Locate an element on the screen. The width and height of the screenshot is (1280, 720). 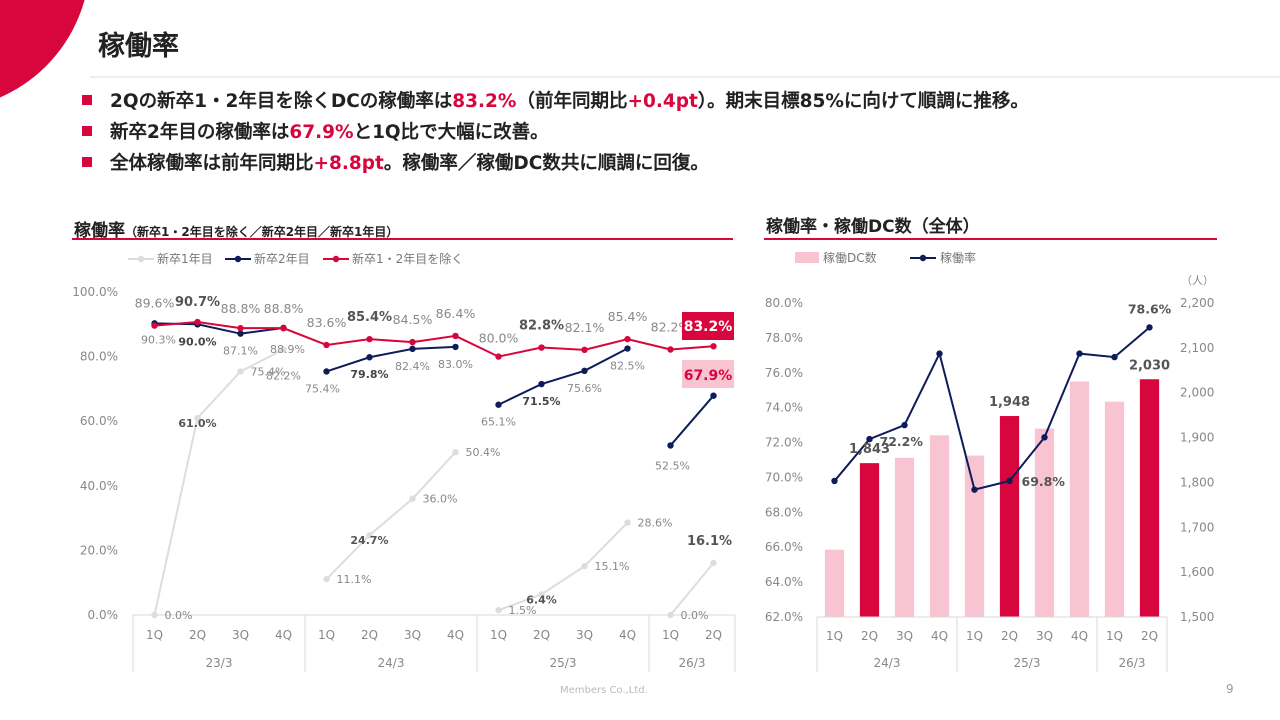
data-label: 52.5% is located at coordinates (672, 465).